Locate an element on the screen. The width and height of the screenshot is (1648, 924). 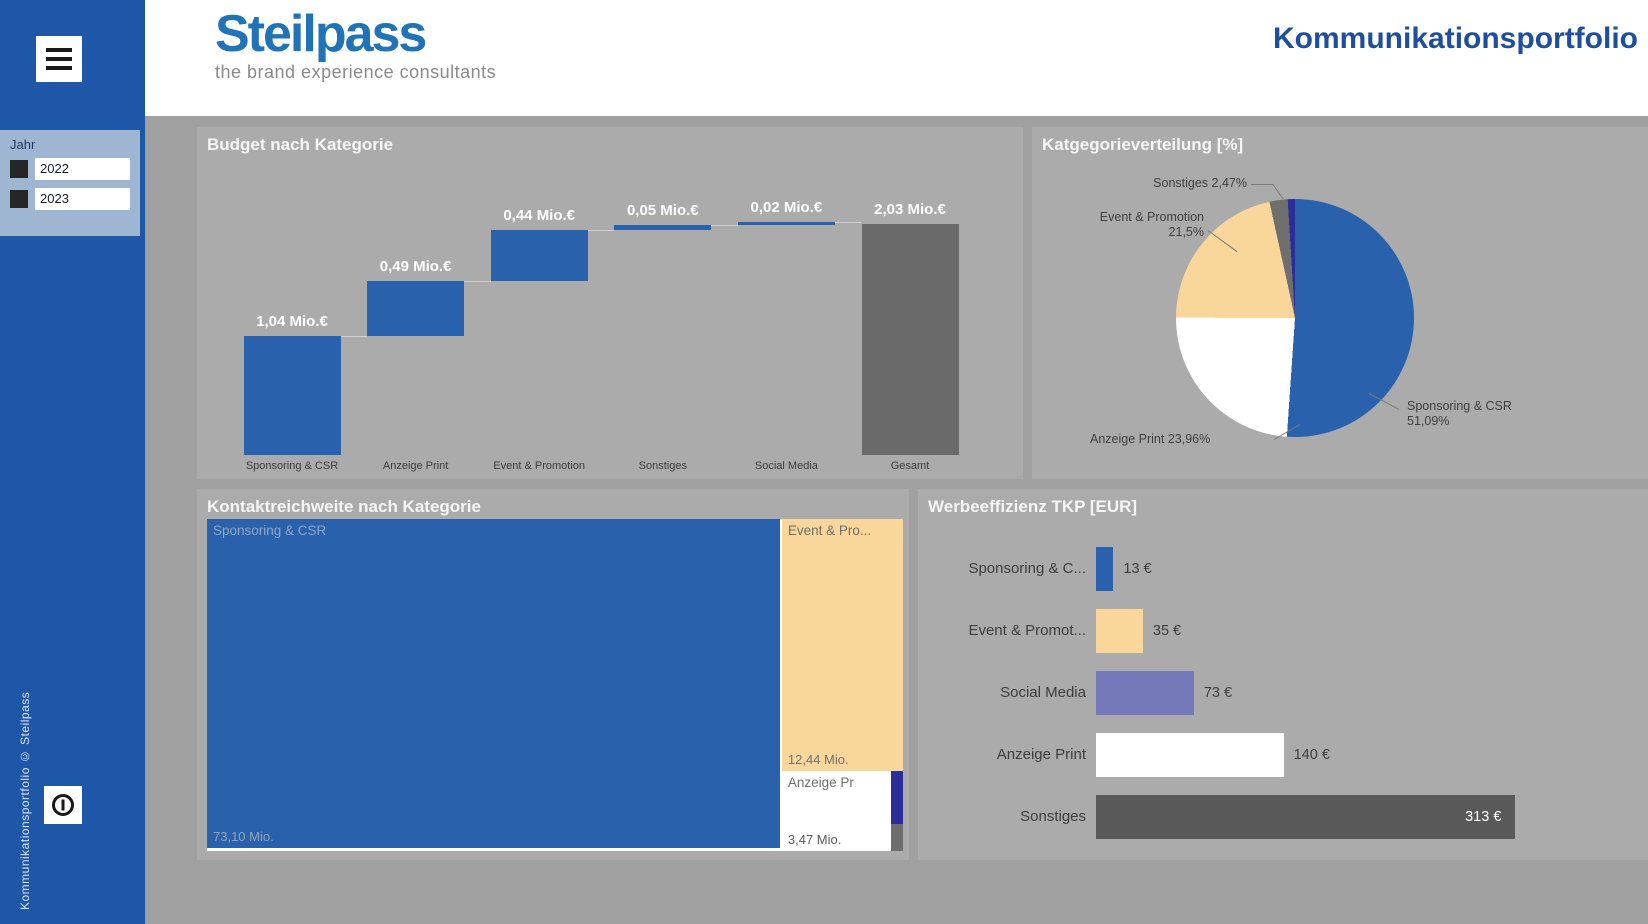
treemap-tile-value: 3,47 Mio. is located at coordinates (814, 839).